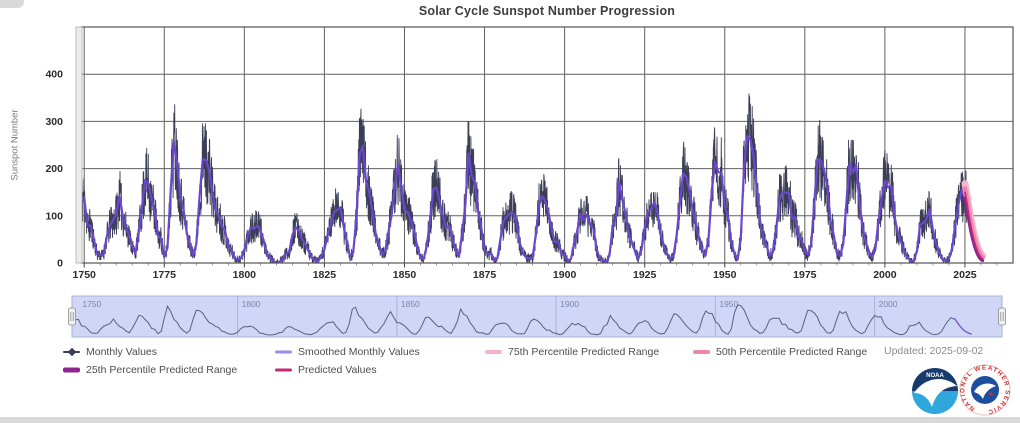 This screenshot has height=423, width=1020. What do you see at coordinates (71, 370) in the screenshot?
I see `25th-percentile-swatch-icon` at bounding box center [71, 370].